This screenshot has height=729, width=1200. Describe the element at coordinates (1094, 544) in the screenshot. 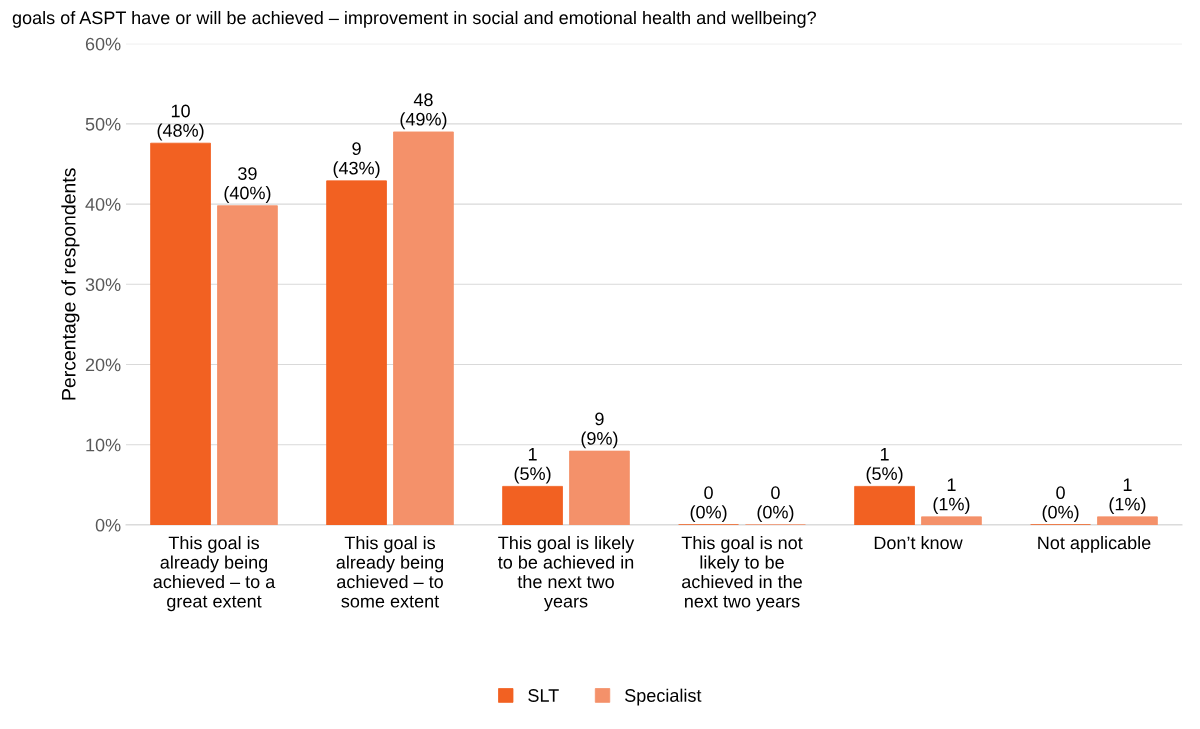

I see `x-tick-label: Not applicable` at that location.